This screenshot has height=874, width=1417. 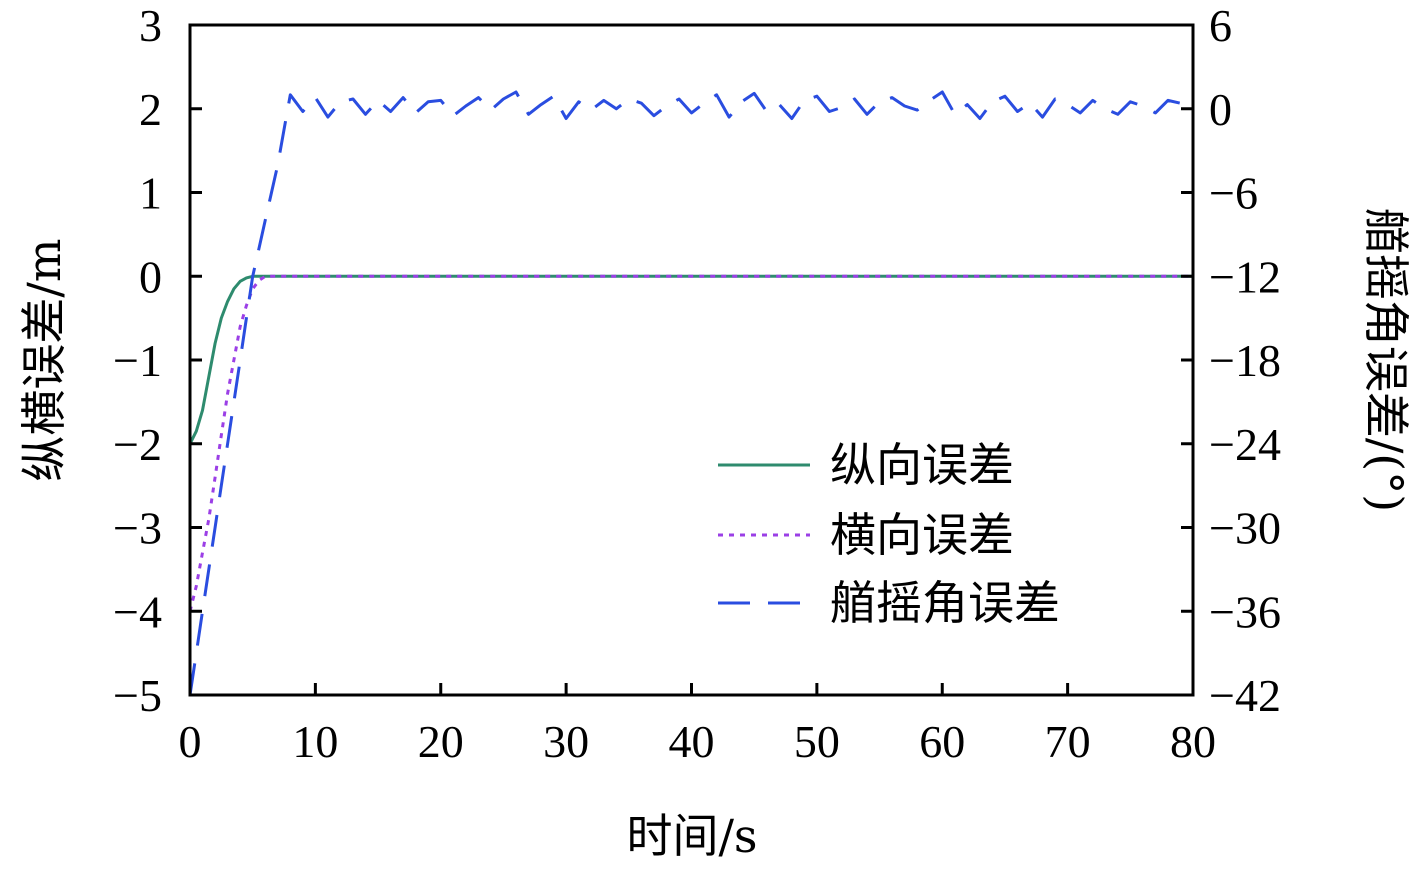 What do you see at coordinates (1220, 109) in the screenshot?
I see `y2-tick-label: 0` at bounding box center [1220, 109].